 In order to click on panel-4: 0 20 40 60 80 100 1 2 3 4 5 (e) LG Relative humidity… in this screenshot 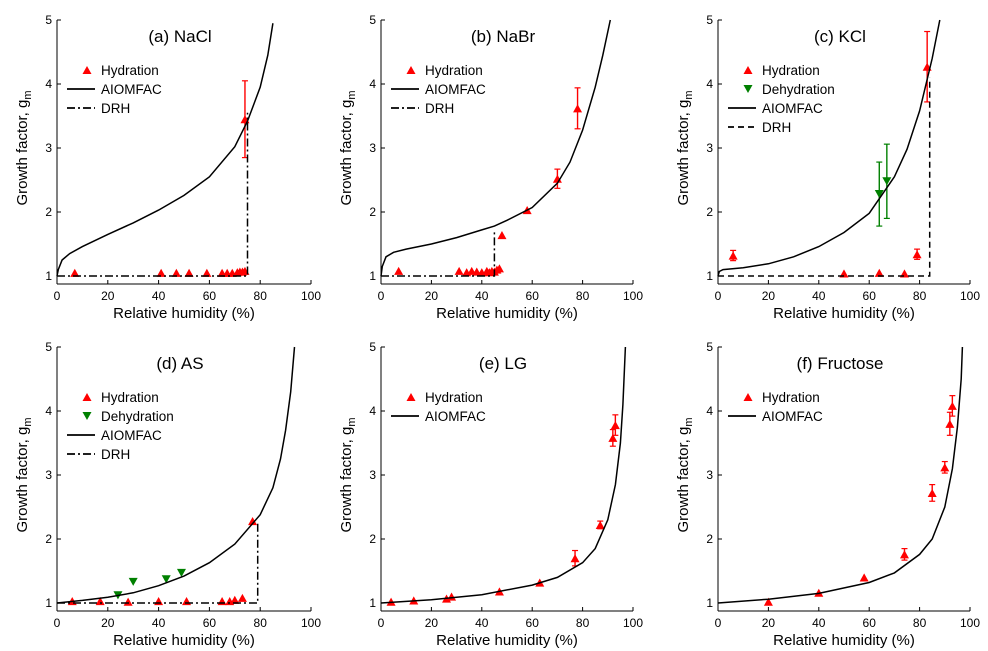, I will do `click(490, 494)`.